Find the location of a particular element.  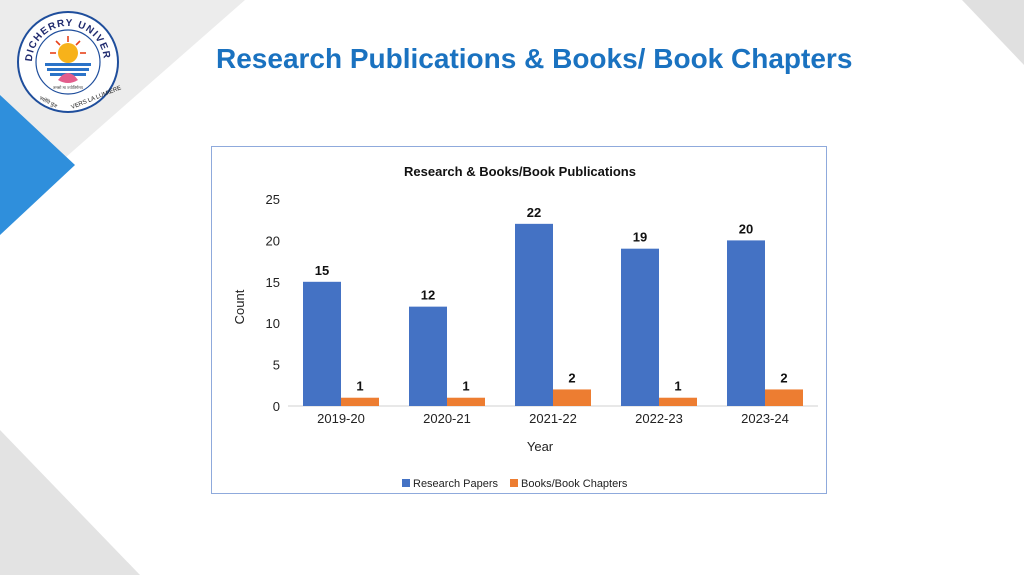

chart-title: Research & Books/Book Publications is located at coordinates (520, 171).